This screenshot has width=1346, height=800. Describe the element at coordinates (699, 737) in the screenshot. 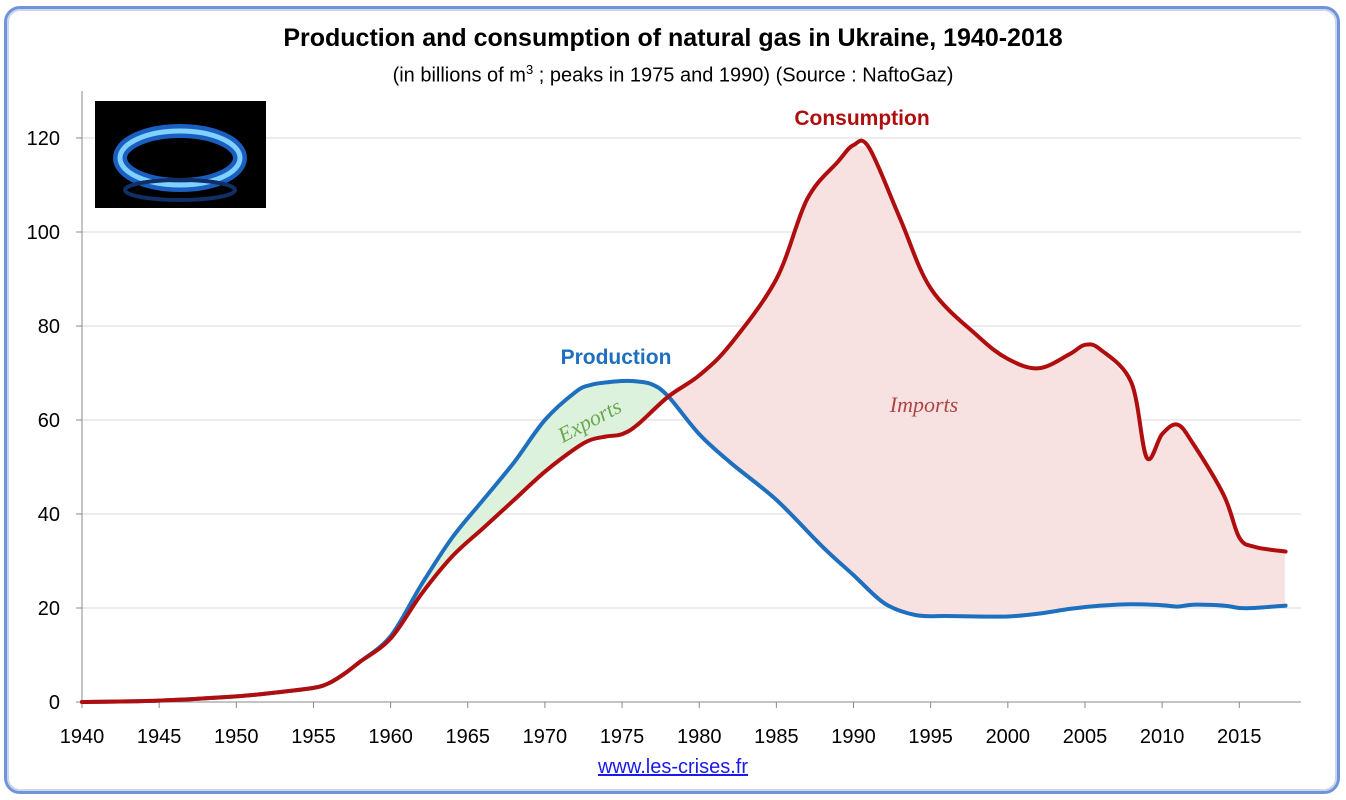

I see `x-tick-label: 1980` at that location.